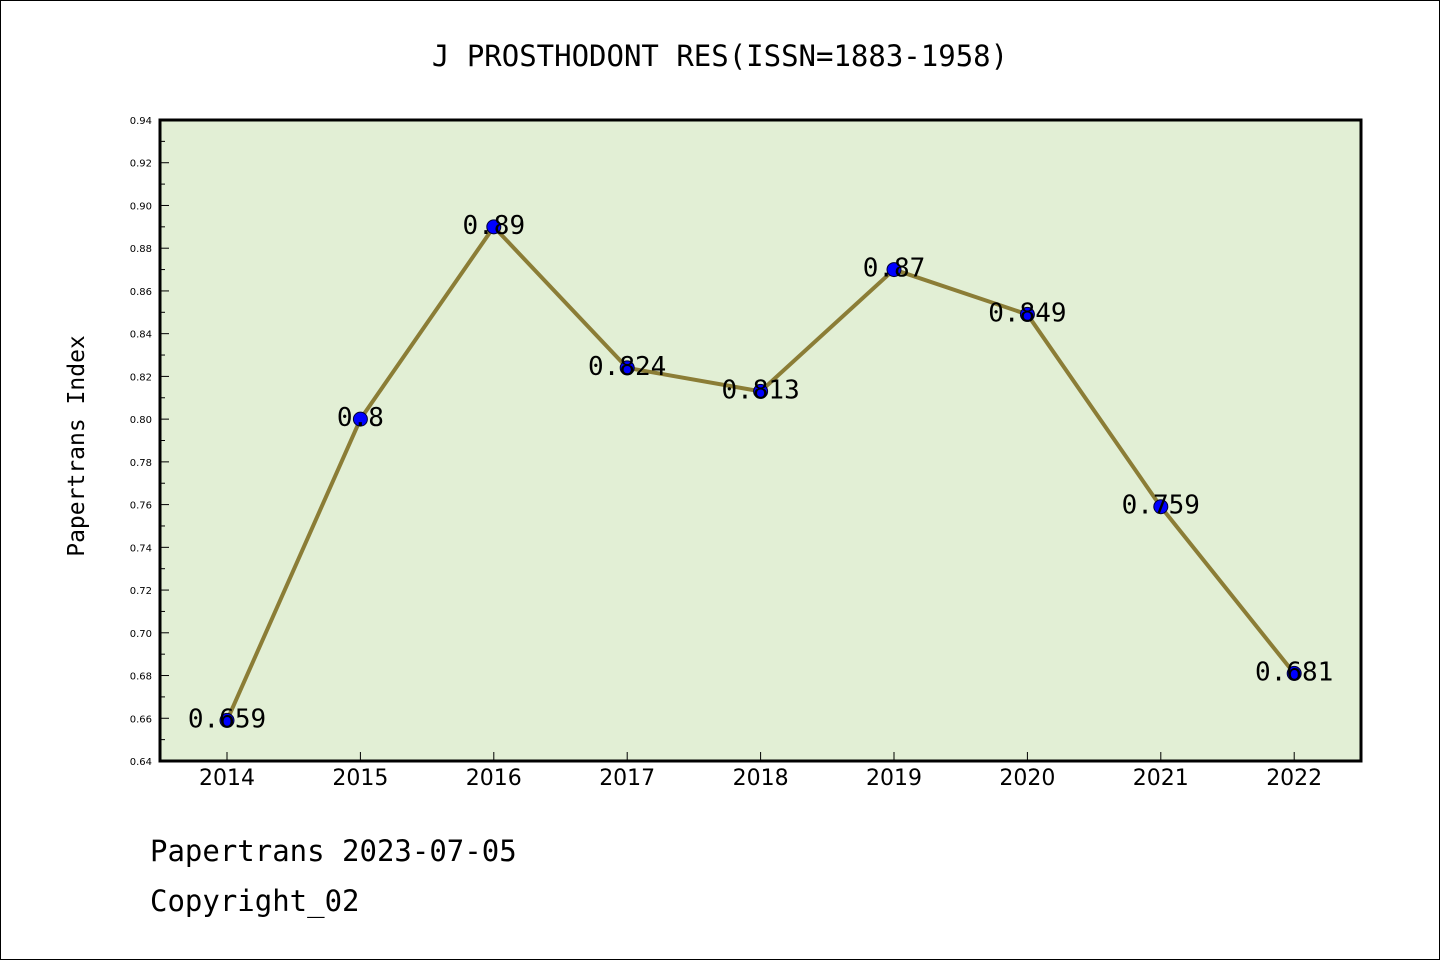 The image size is (1440, 960). What do you see at coordinates (1027, 778) in the screenshot?
I see `x-tick-label: 2020` at bounding box center [1027, 778].